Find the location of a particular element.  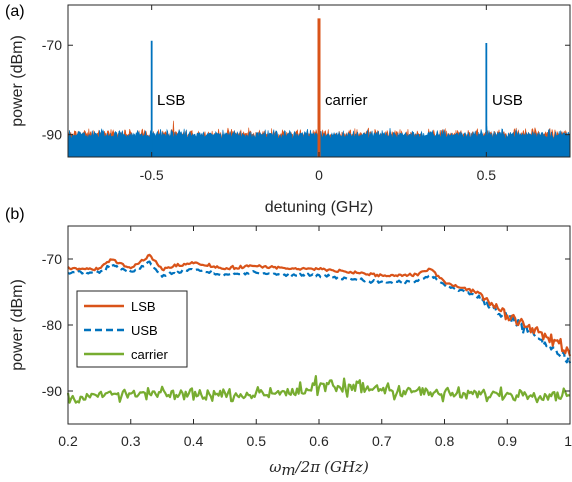

panel-b-ylabel: power (dBm) is located at coordinates (17, 325).